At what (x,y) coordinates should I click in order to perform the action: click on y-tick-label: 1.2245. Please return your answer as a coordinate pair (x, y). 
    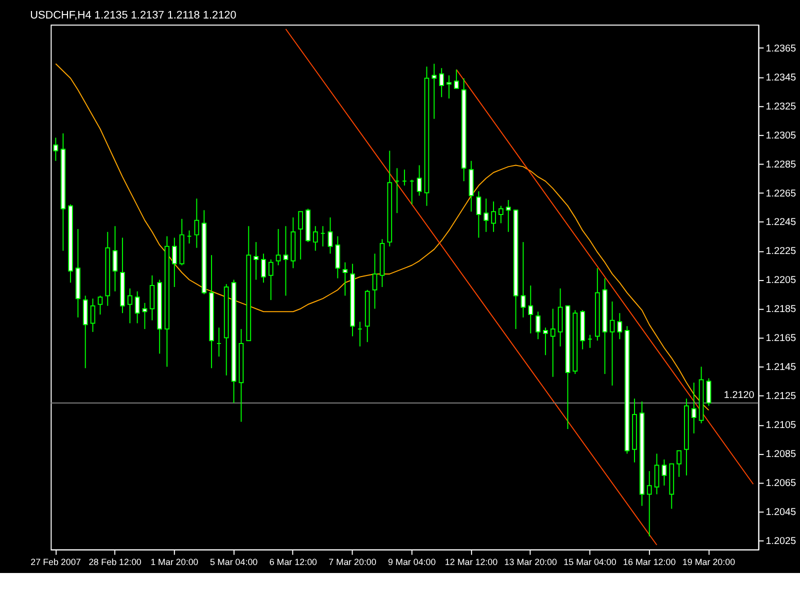
    Looking at the image, I should click on (781, 222).